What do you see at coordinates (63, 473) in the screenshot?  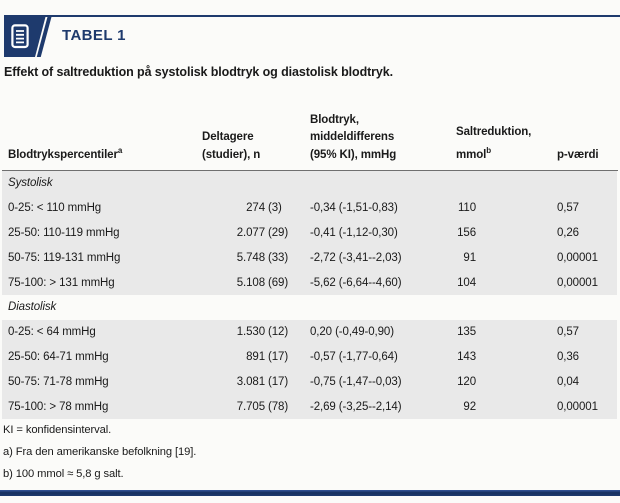 I see `footnote-b: b) 100 mmol ≈ 5,8 g salt.` at bounding box center [63, 473].